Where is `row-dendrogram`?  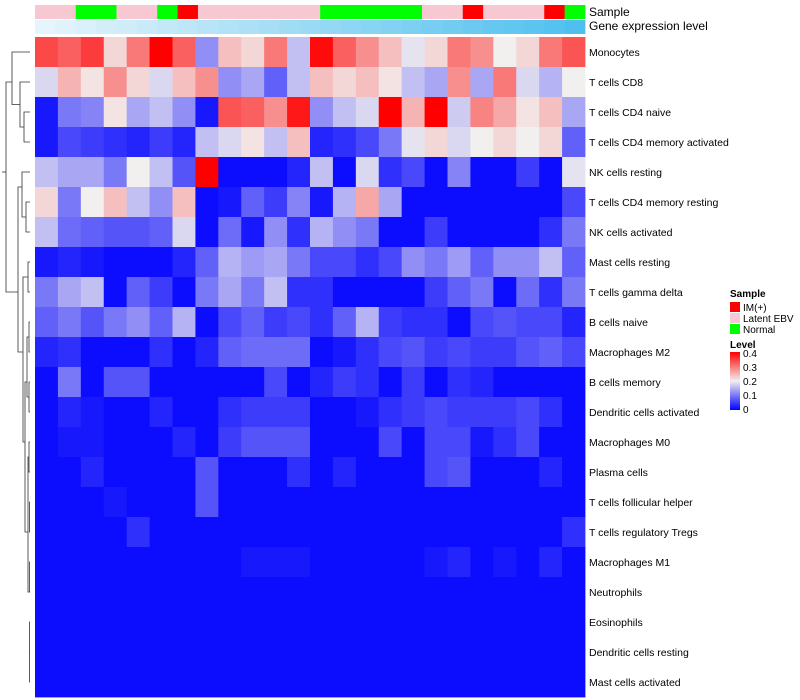 row-dendrogram is located at coordinates (16, 367).